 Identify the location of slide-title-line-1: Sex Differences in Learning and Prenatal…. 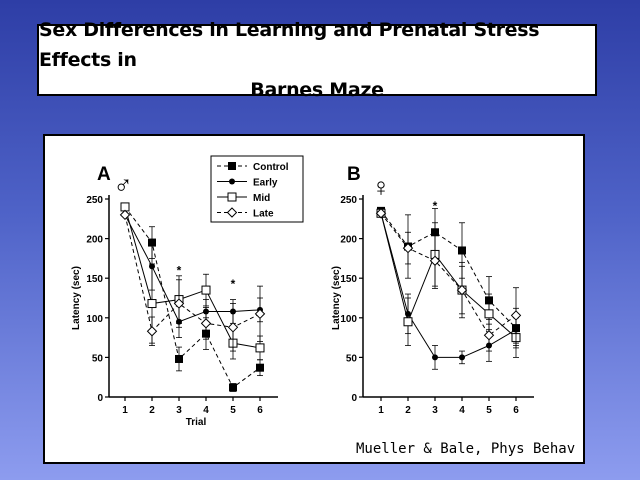
(289, 45).